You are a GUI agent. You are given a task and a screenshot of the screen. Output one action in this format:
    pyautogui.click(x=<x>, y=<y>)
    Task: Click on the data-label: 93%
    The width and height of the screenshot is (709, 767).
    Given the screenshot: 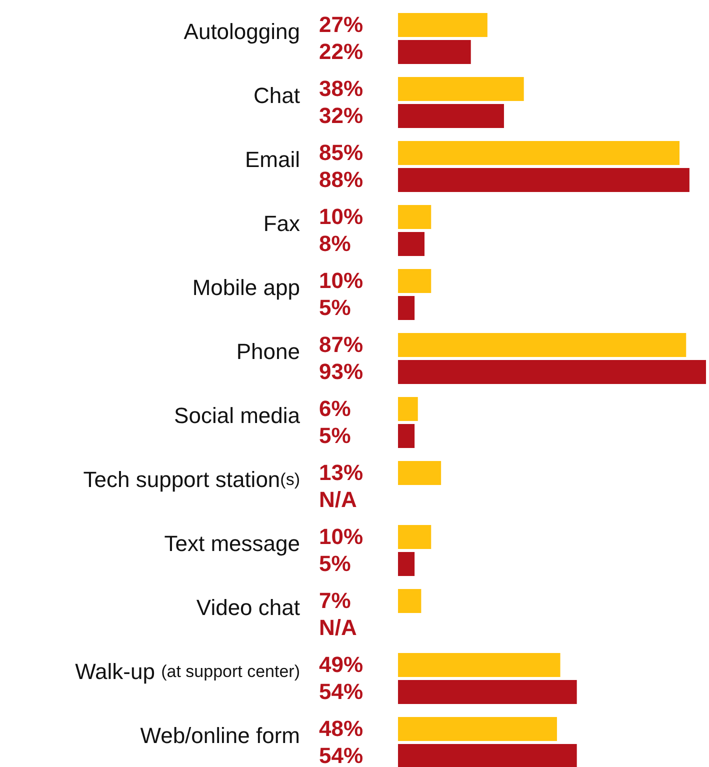 What is the action you would take?
    pyautogui.click(x=341, y=371)
    